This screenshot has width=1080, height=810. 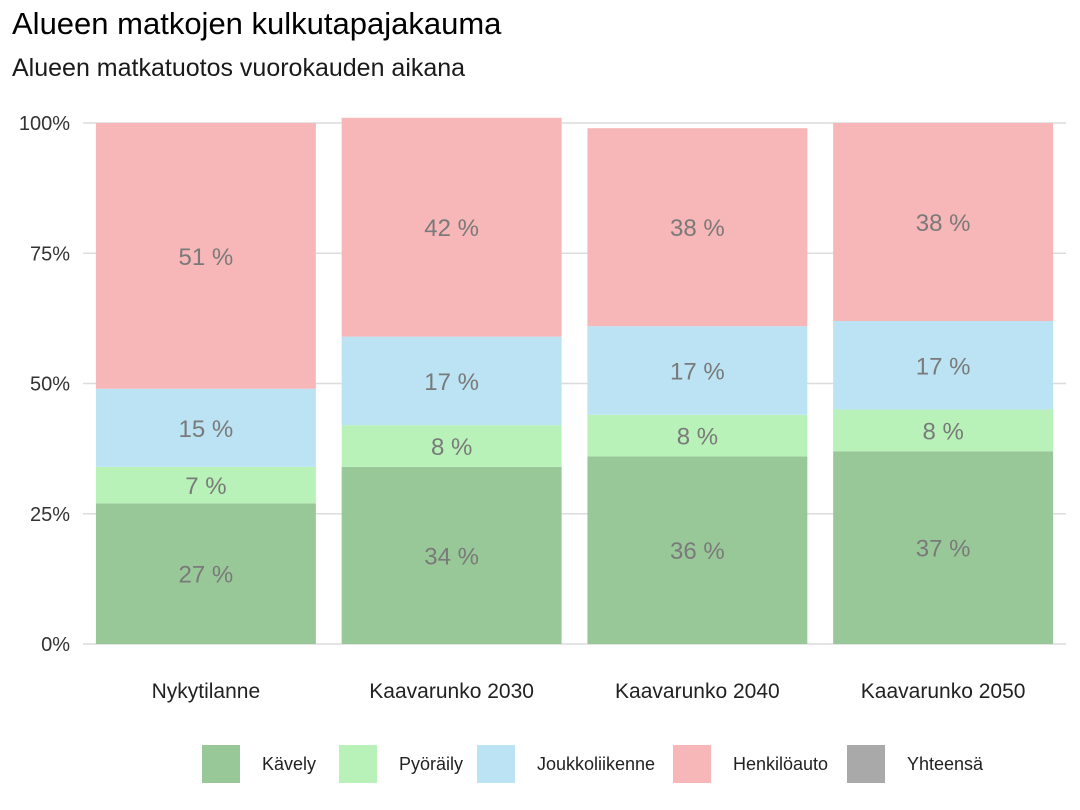 I want to click on bar-value-label: 15 %, so click(x=206, y=429).